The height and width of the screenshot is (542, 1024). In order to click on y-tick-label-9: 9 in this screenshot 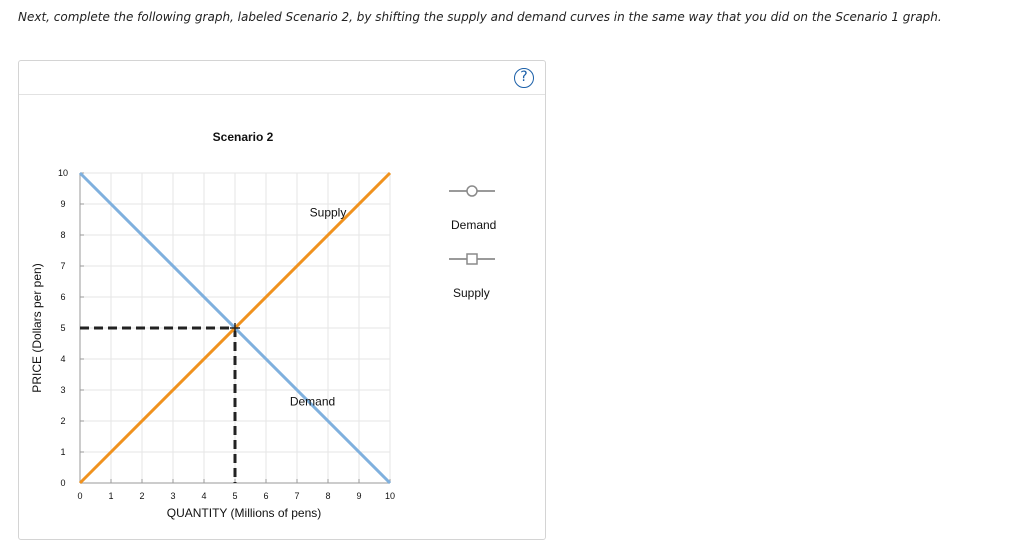, I will do `click(62, 204)`.